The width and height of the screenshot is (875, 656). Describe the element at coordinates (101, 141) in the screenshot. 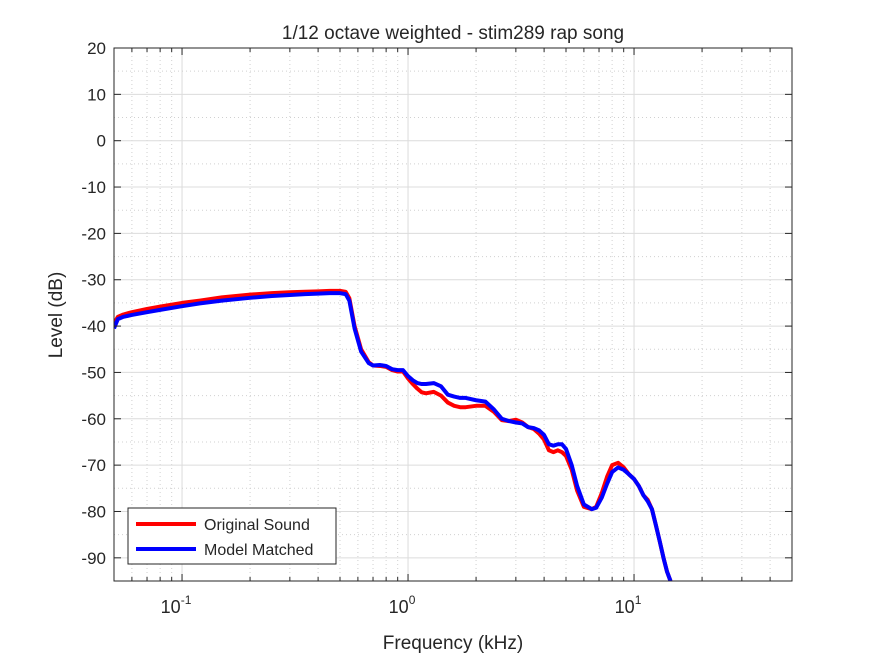

I see `y-tick-label: 0` at that location.